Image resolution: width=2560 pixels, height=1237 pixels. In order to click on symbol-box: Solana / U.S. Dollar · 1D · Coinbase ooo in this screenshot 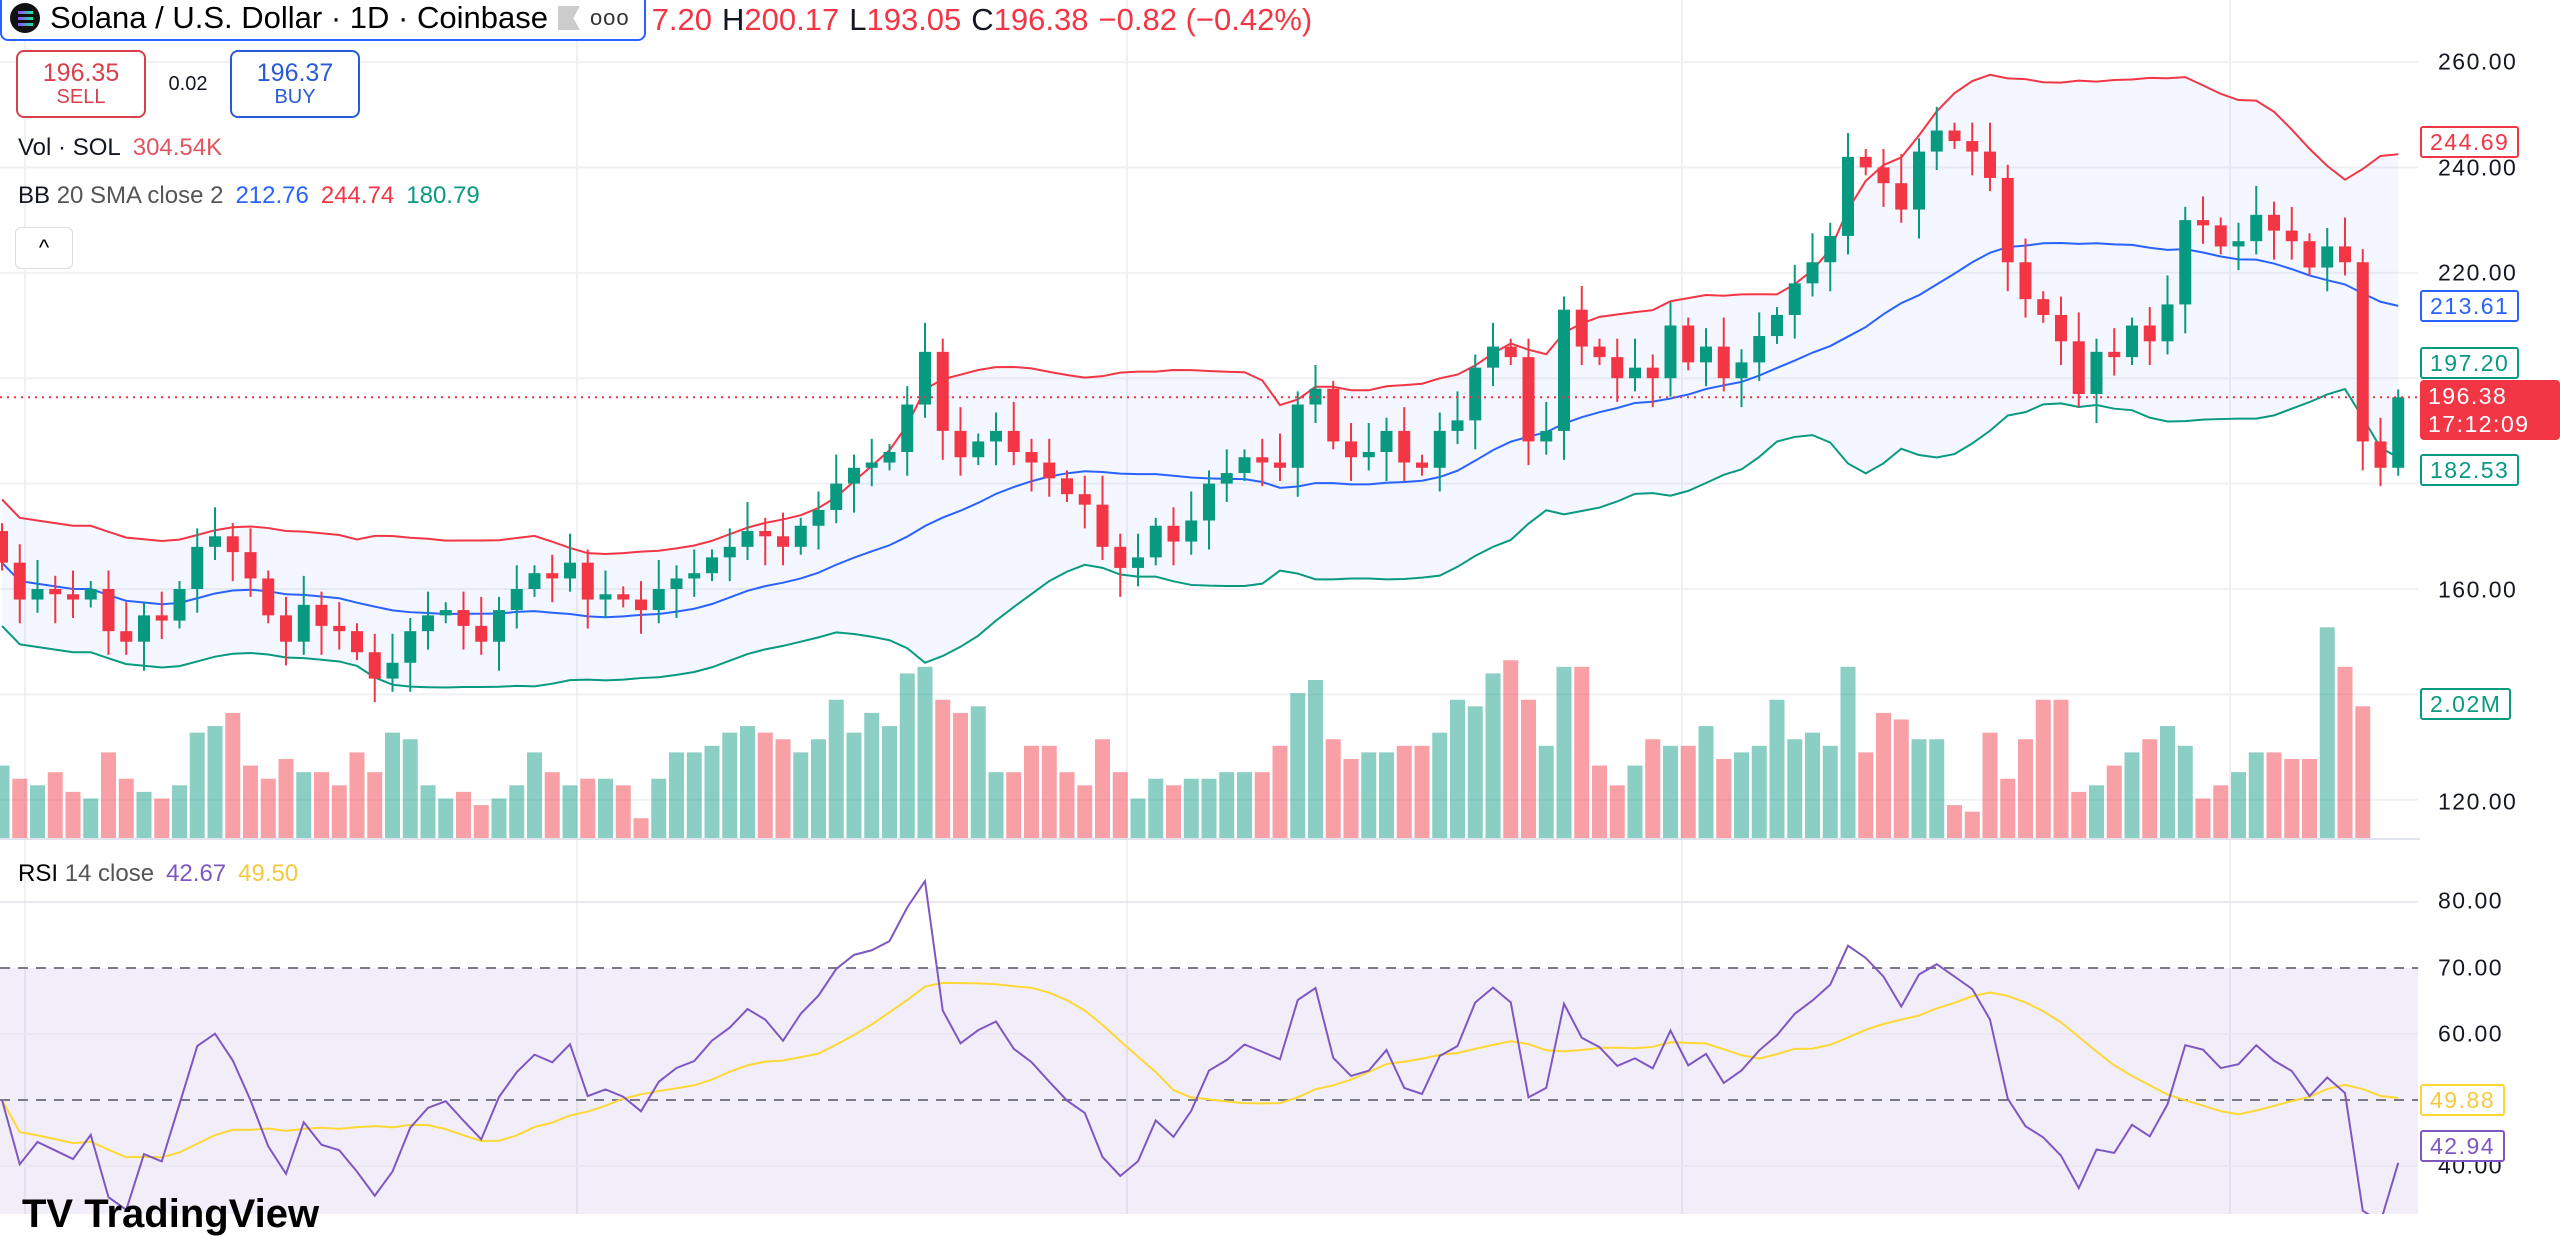, I will do `click(323, 20)`.